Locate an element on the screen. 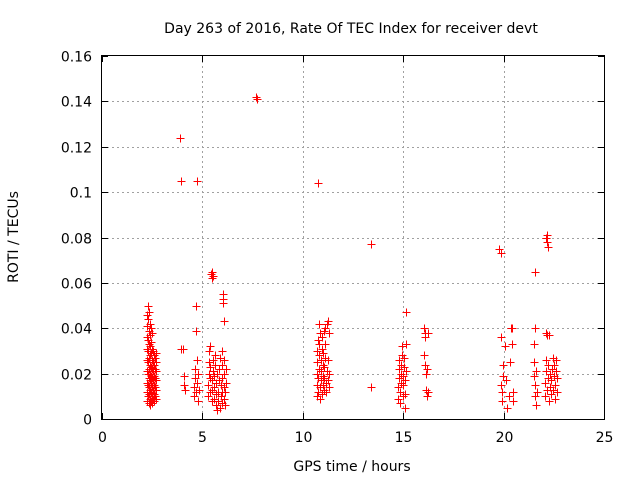  y-tick-label: 0.06 is located at coordinates (76, 285).